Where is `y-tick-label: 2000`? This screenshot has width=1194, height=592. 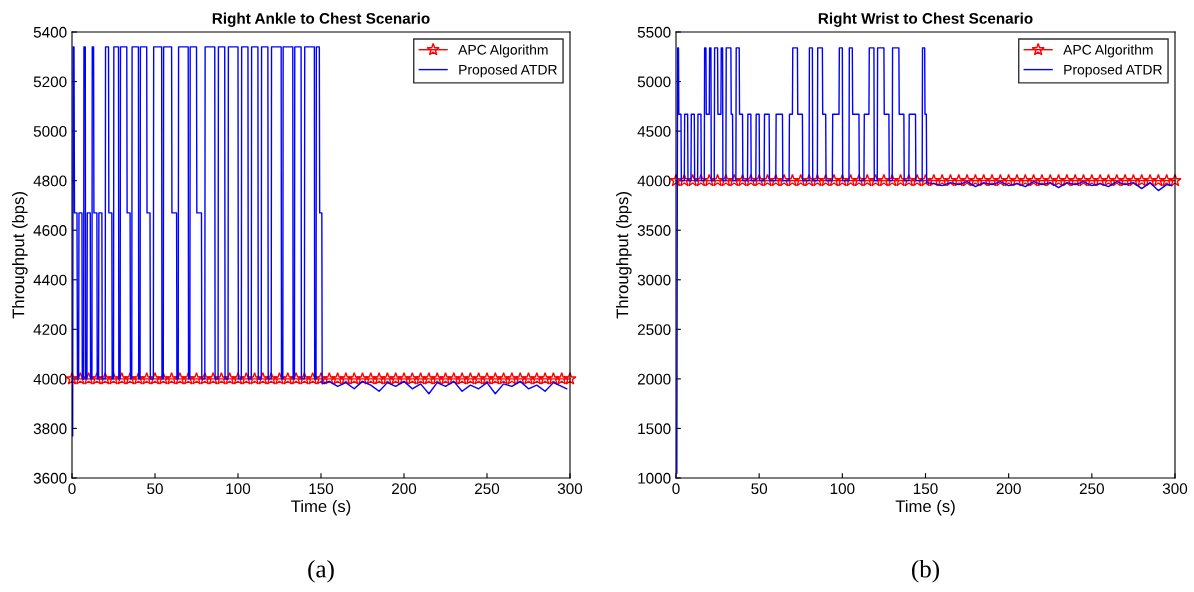
y-tick-label: 2000 is located at coordinates (654, 379).